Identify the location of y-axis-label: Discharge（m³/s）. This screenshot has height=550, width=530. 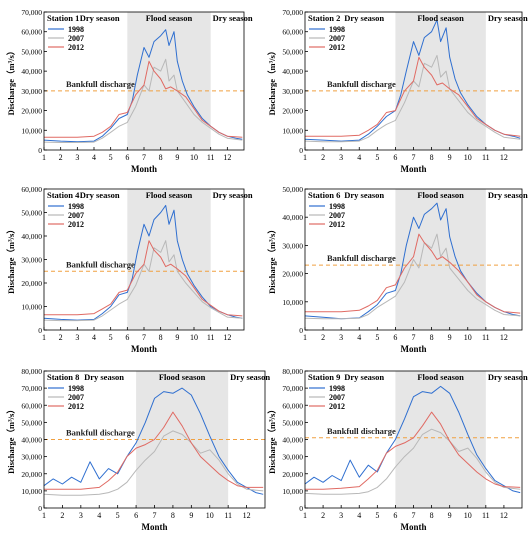
(11, 259).